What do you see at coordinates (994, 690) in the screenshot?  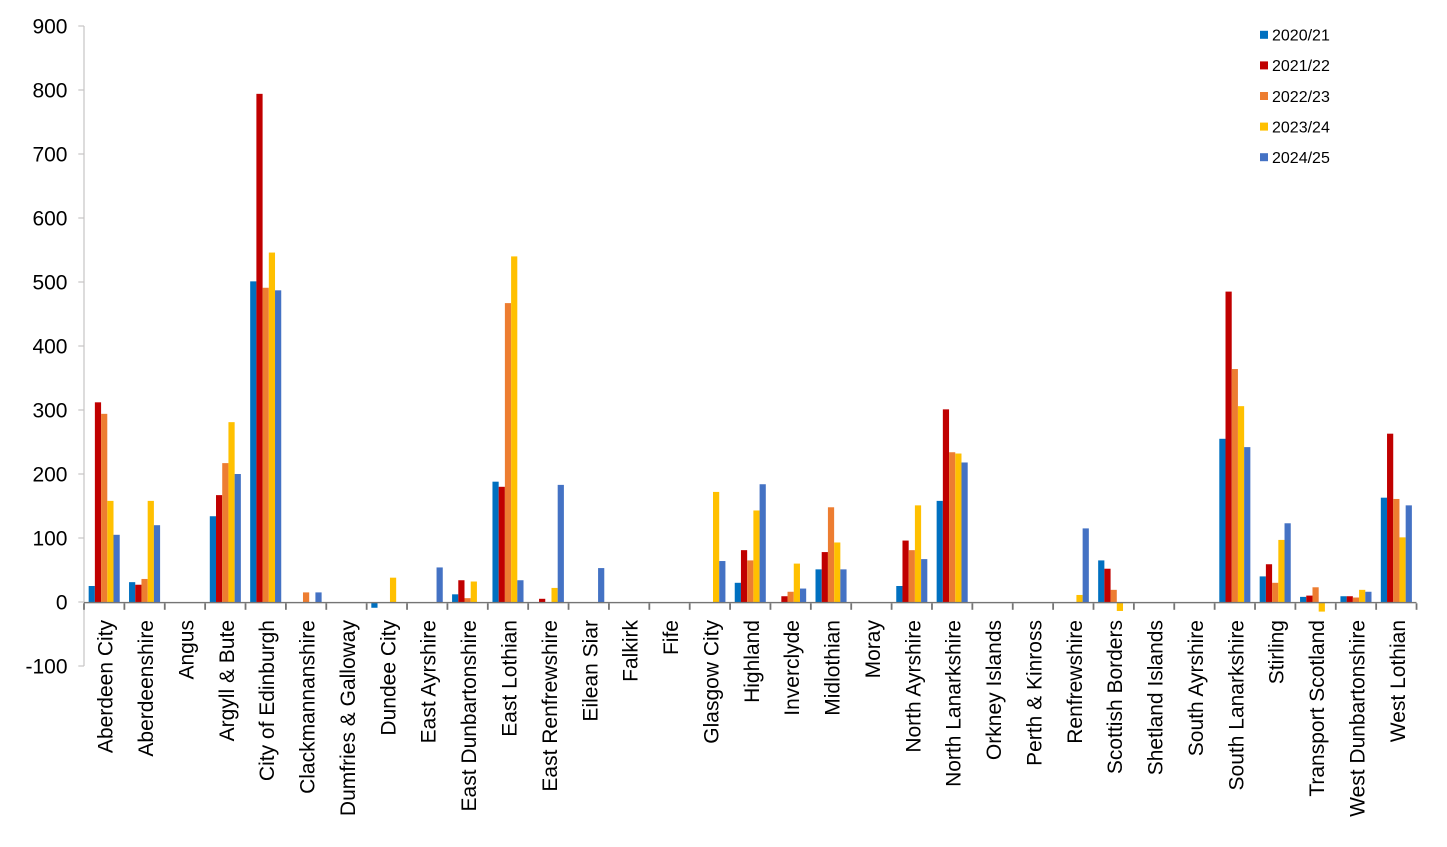 I see `svg-text: Orkney Islands` at bounding box center [994, 690].